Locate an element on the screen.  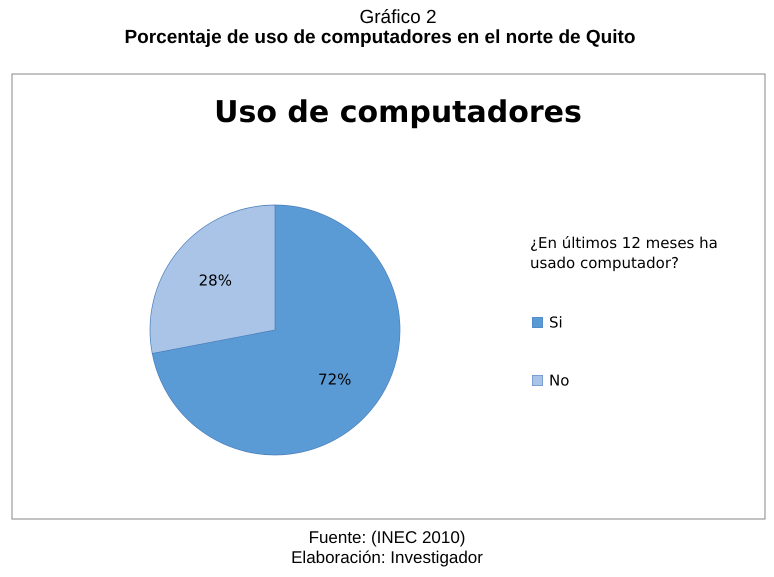
source-note: Fuente: (INEC 2010) is located at coordinates (387, 537).